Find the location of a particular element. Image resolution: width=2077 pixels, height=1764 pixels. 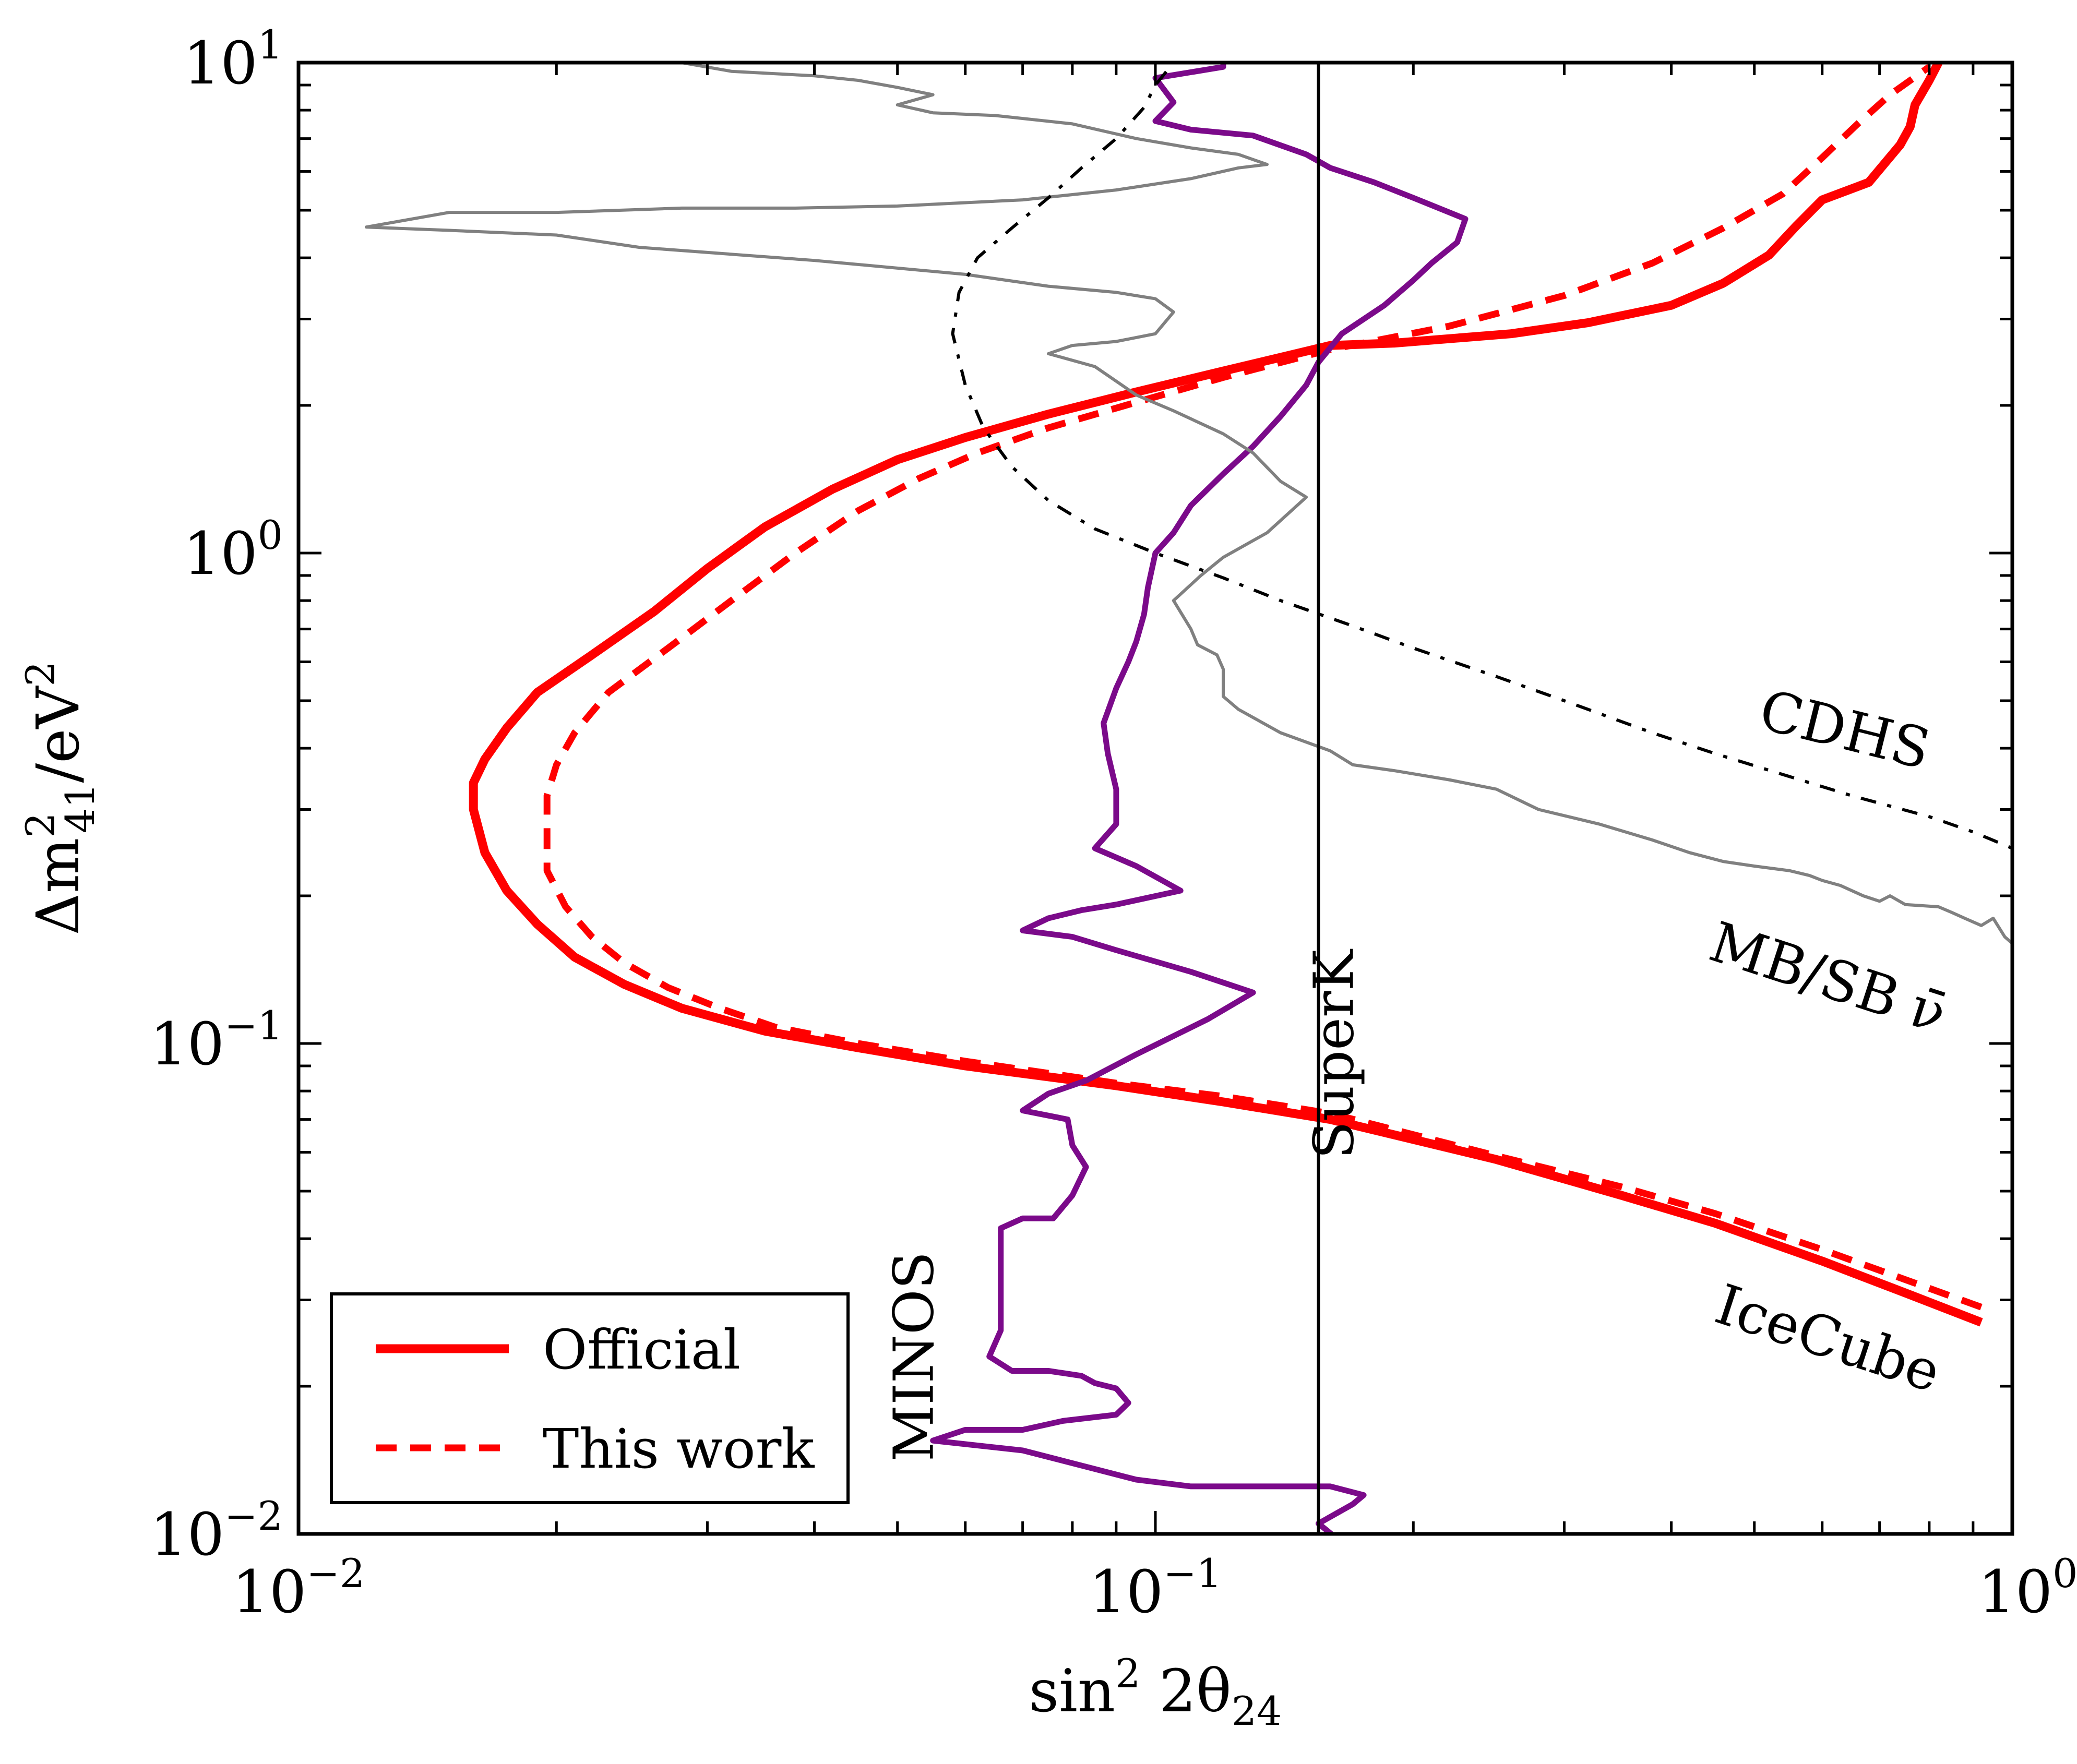

annotation-label: SuperK is located at coordinates (1334, 1054).